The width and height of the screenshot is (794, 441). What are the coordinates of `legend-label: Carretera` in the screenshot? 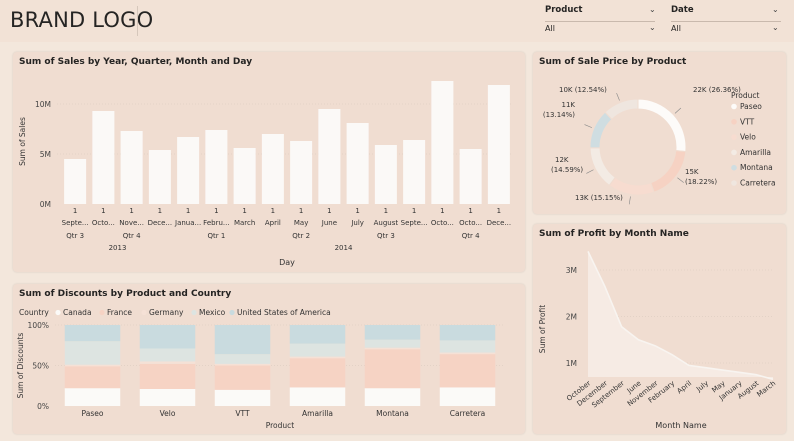 It's located at (758, 183).